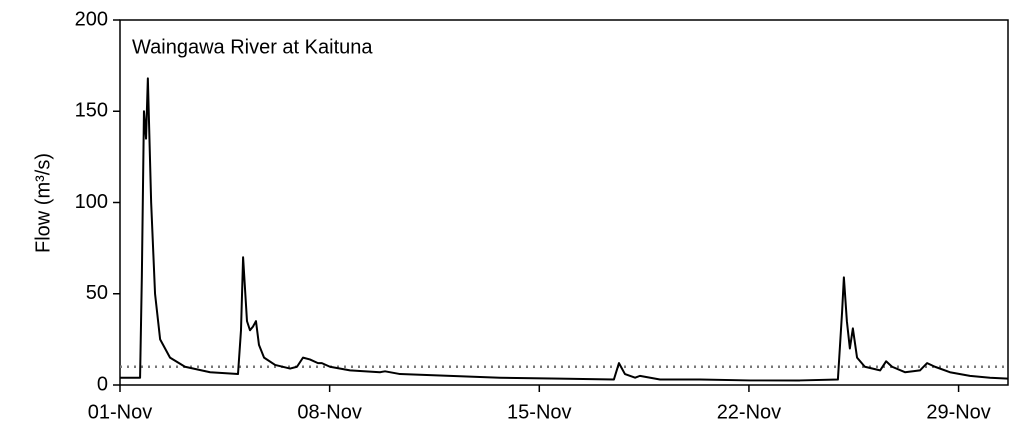 The image size is (1011, 441). I want to click on x-tick-label: 22-Nov, so click(749, 412).